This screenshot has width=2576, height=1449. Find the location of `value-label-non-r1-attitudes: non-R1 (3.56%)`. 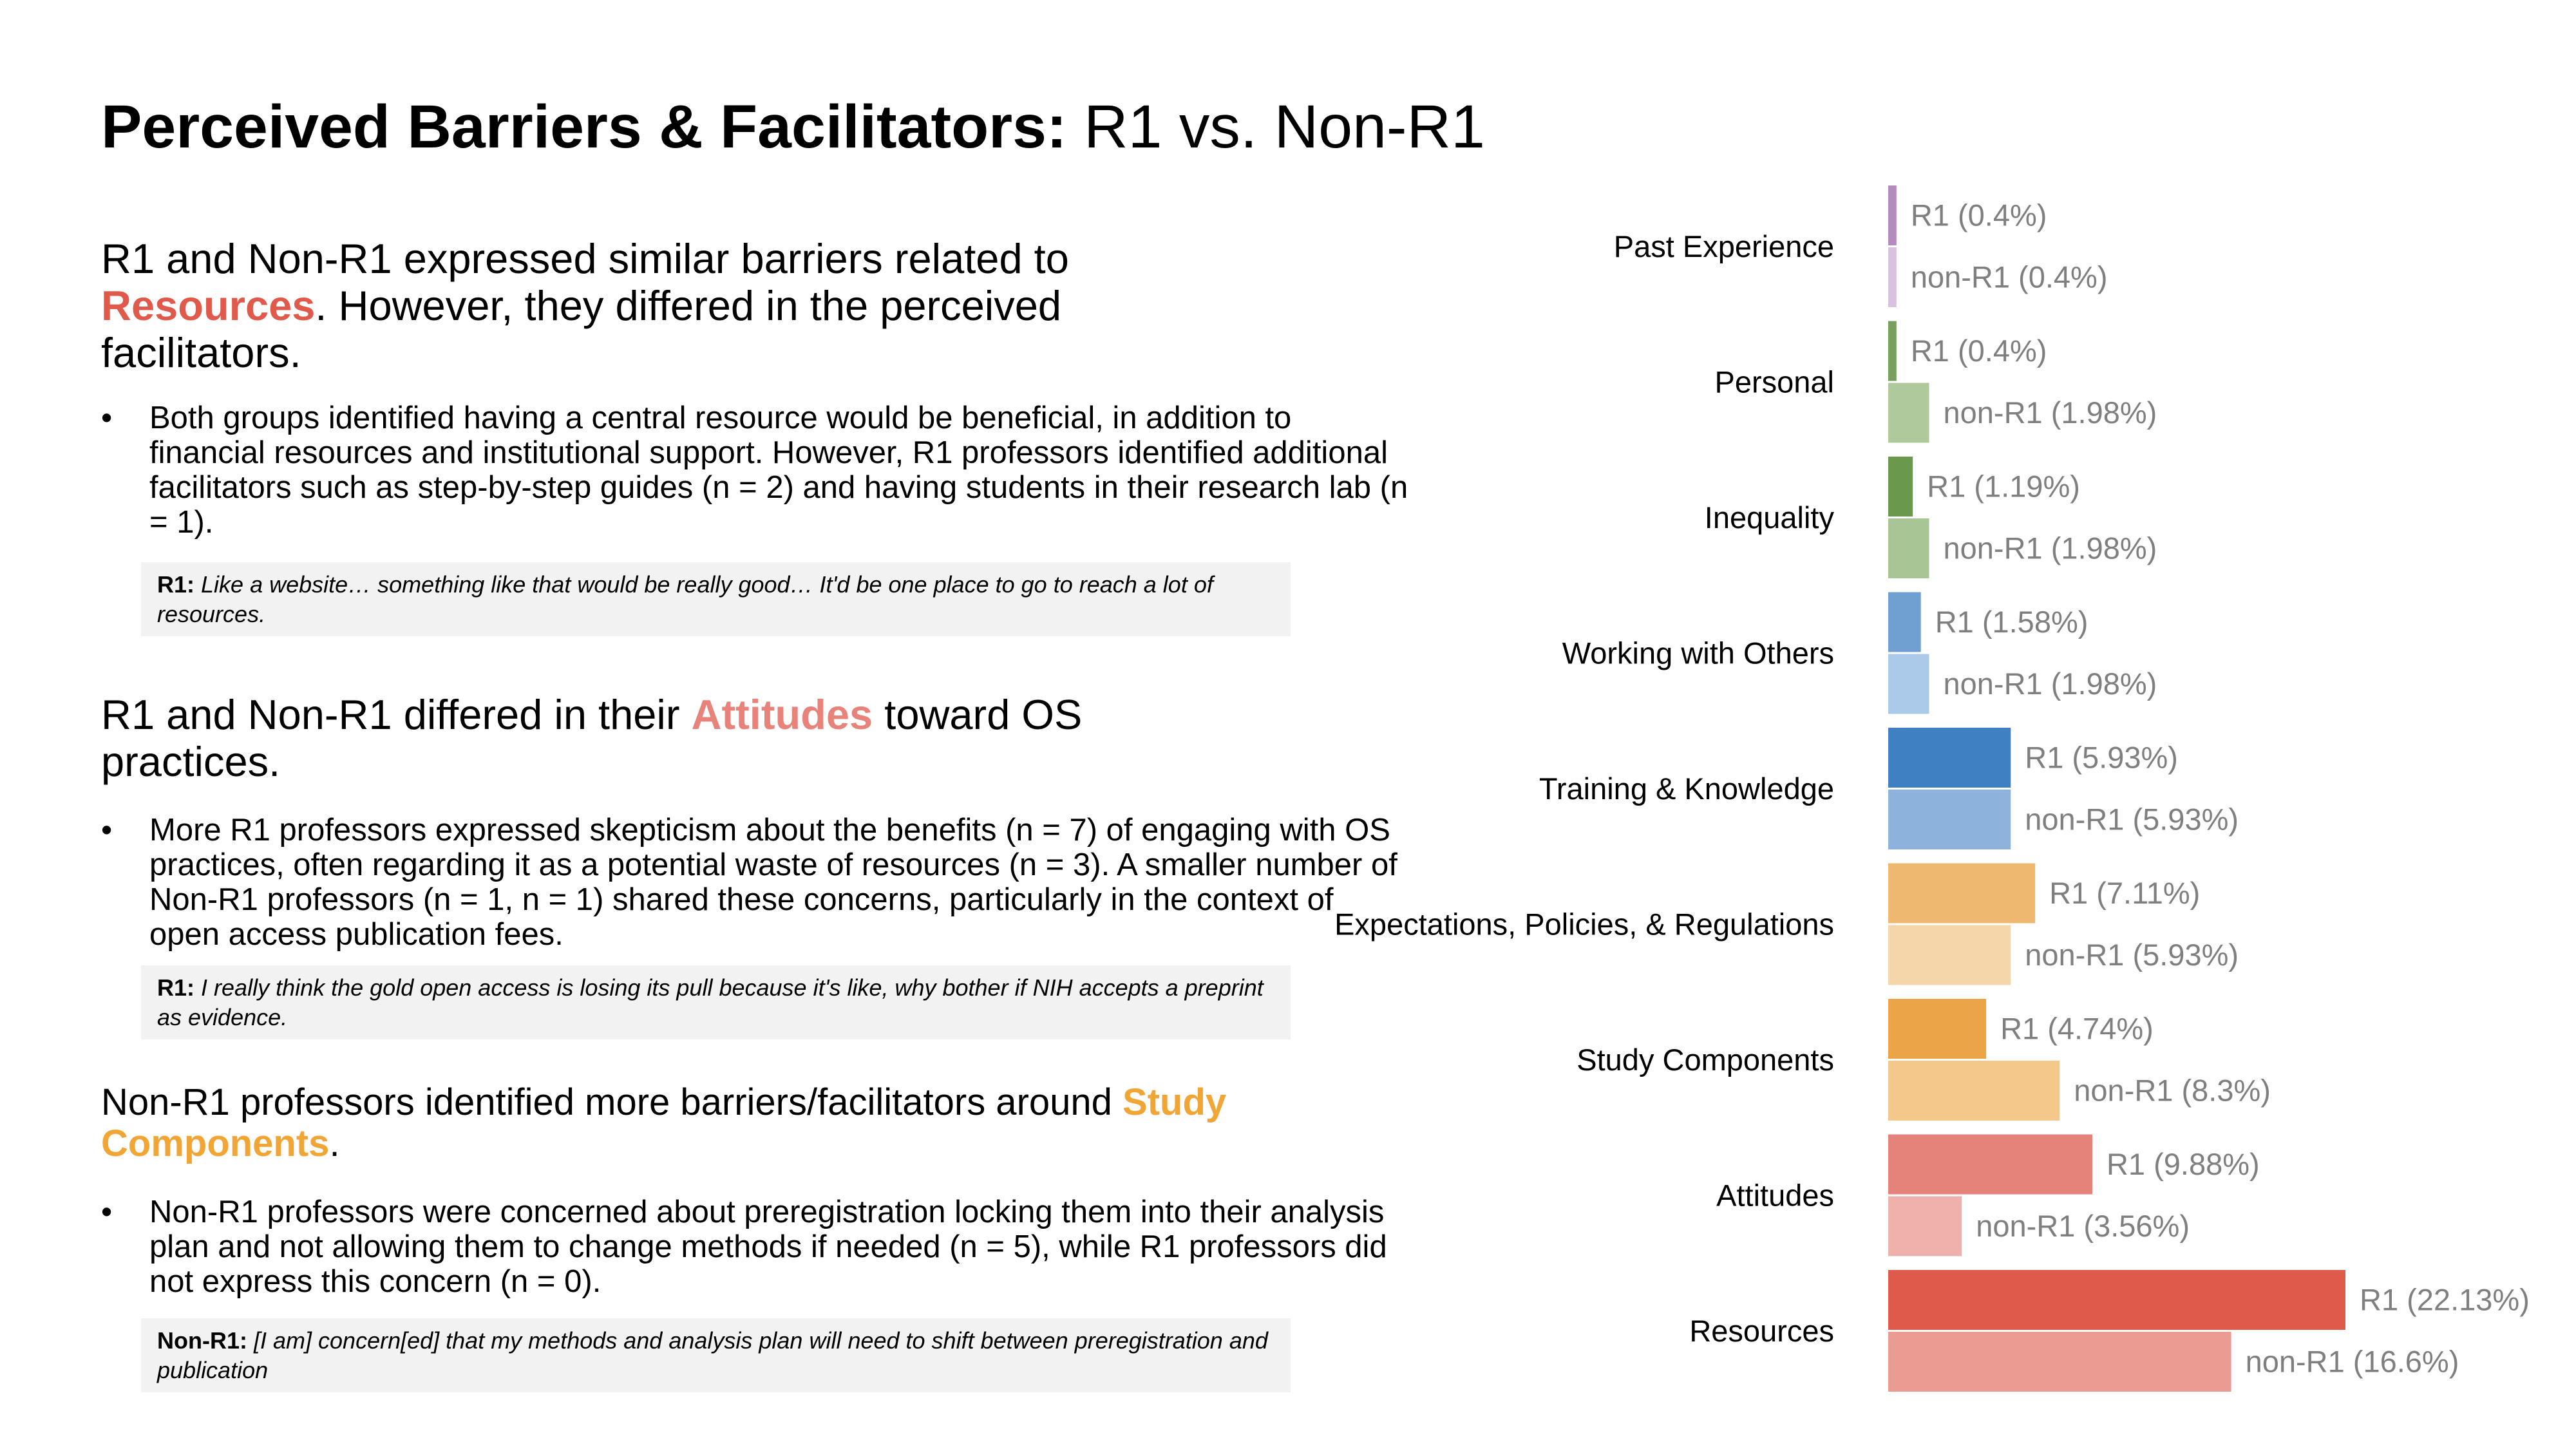

value-label-non-r1-attitudes: non-R1 (3.56%) is located at coordinates (2083, 1226).